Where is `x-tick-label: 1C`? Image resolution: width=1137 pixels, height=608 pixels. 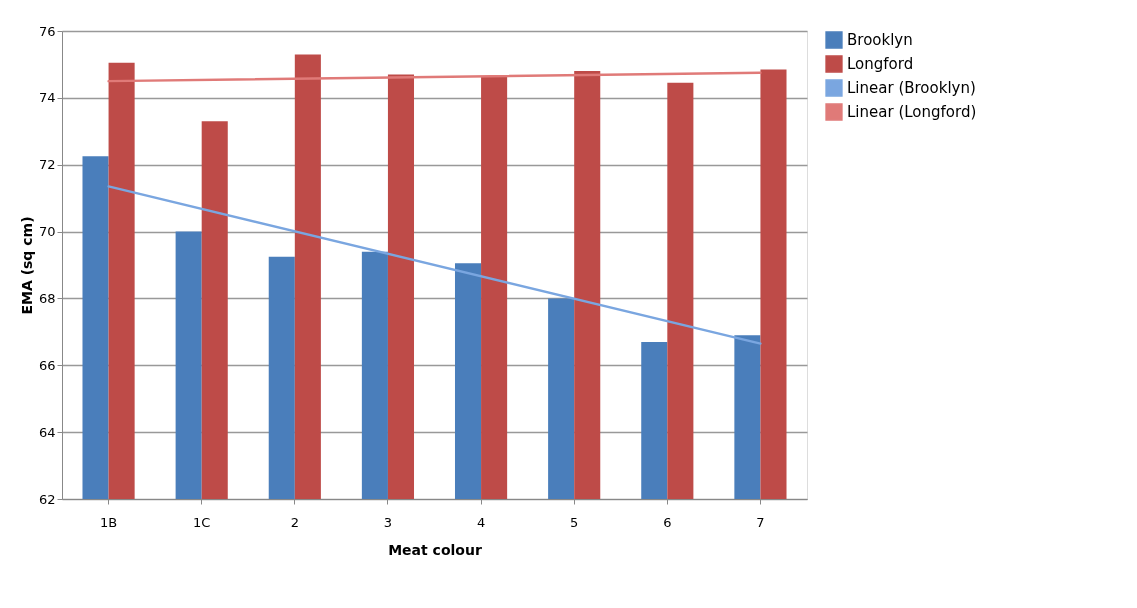
x-tick-label: 1C is located at coordinates (202, 522).